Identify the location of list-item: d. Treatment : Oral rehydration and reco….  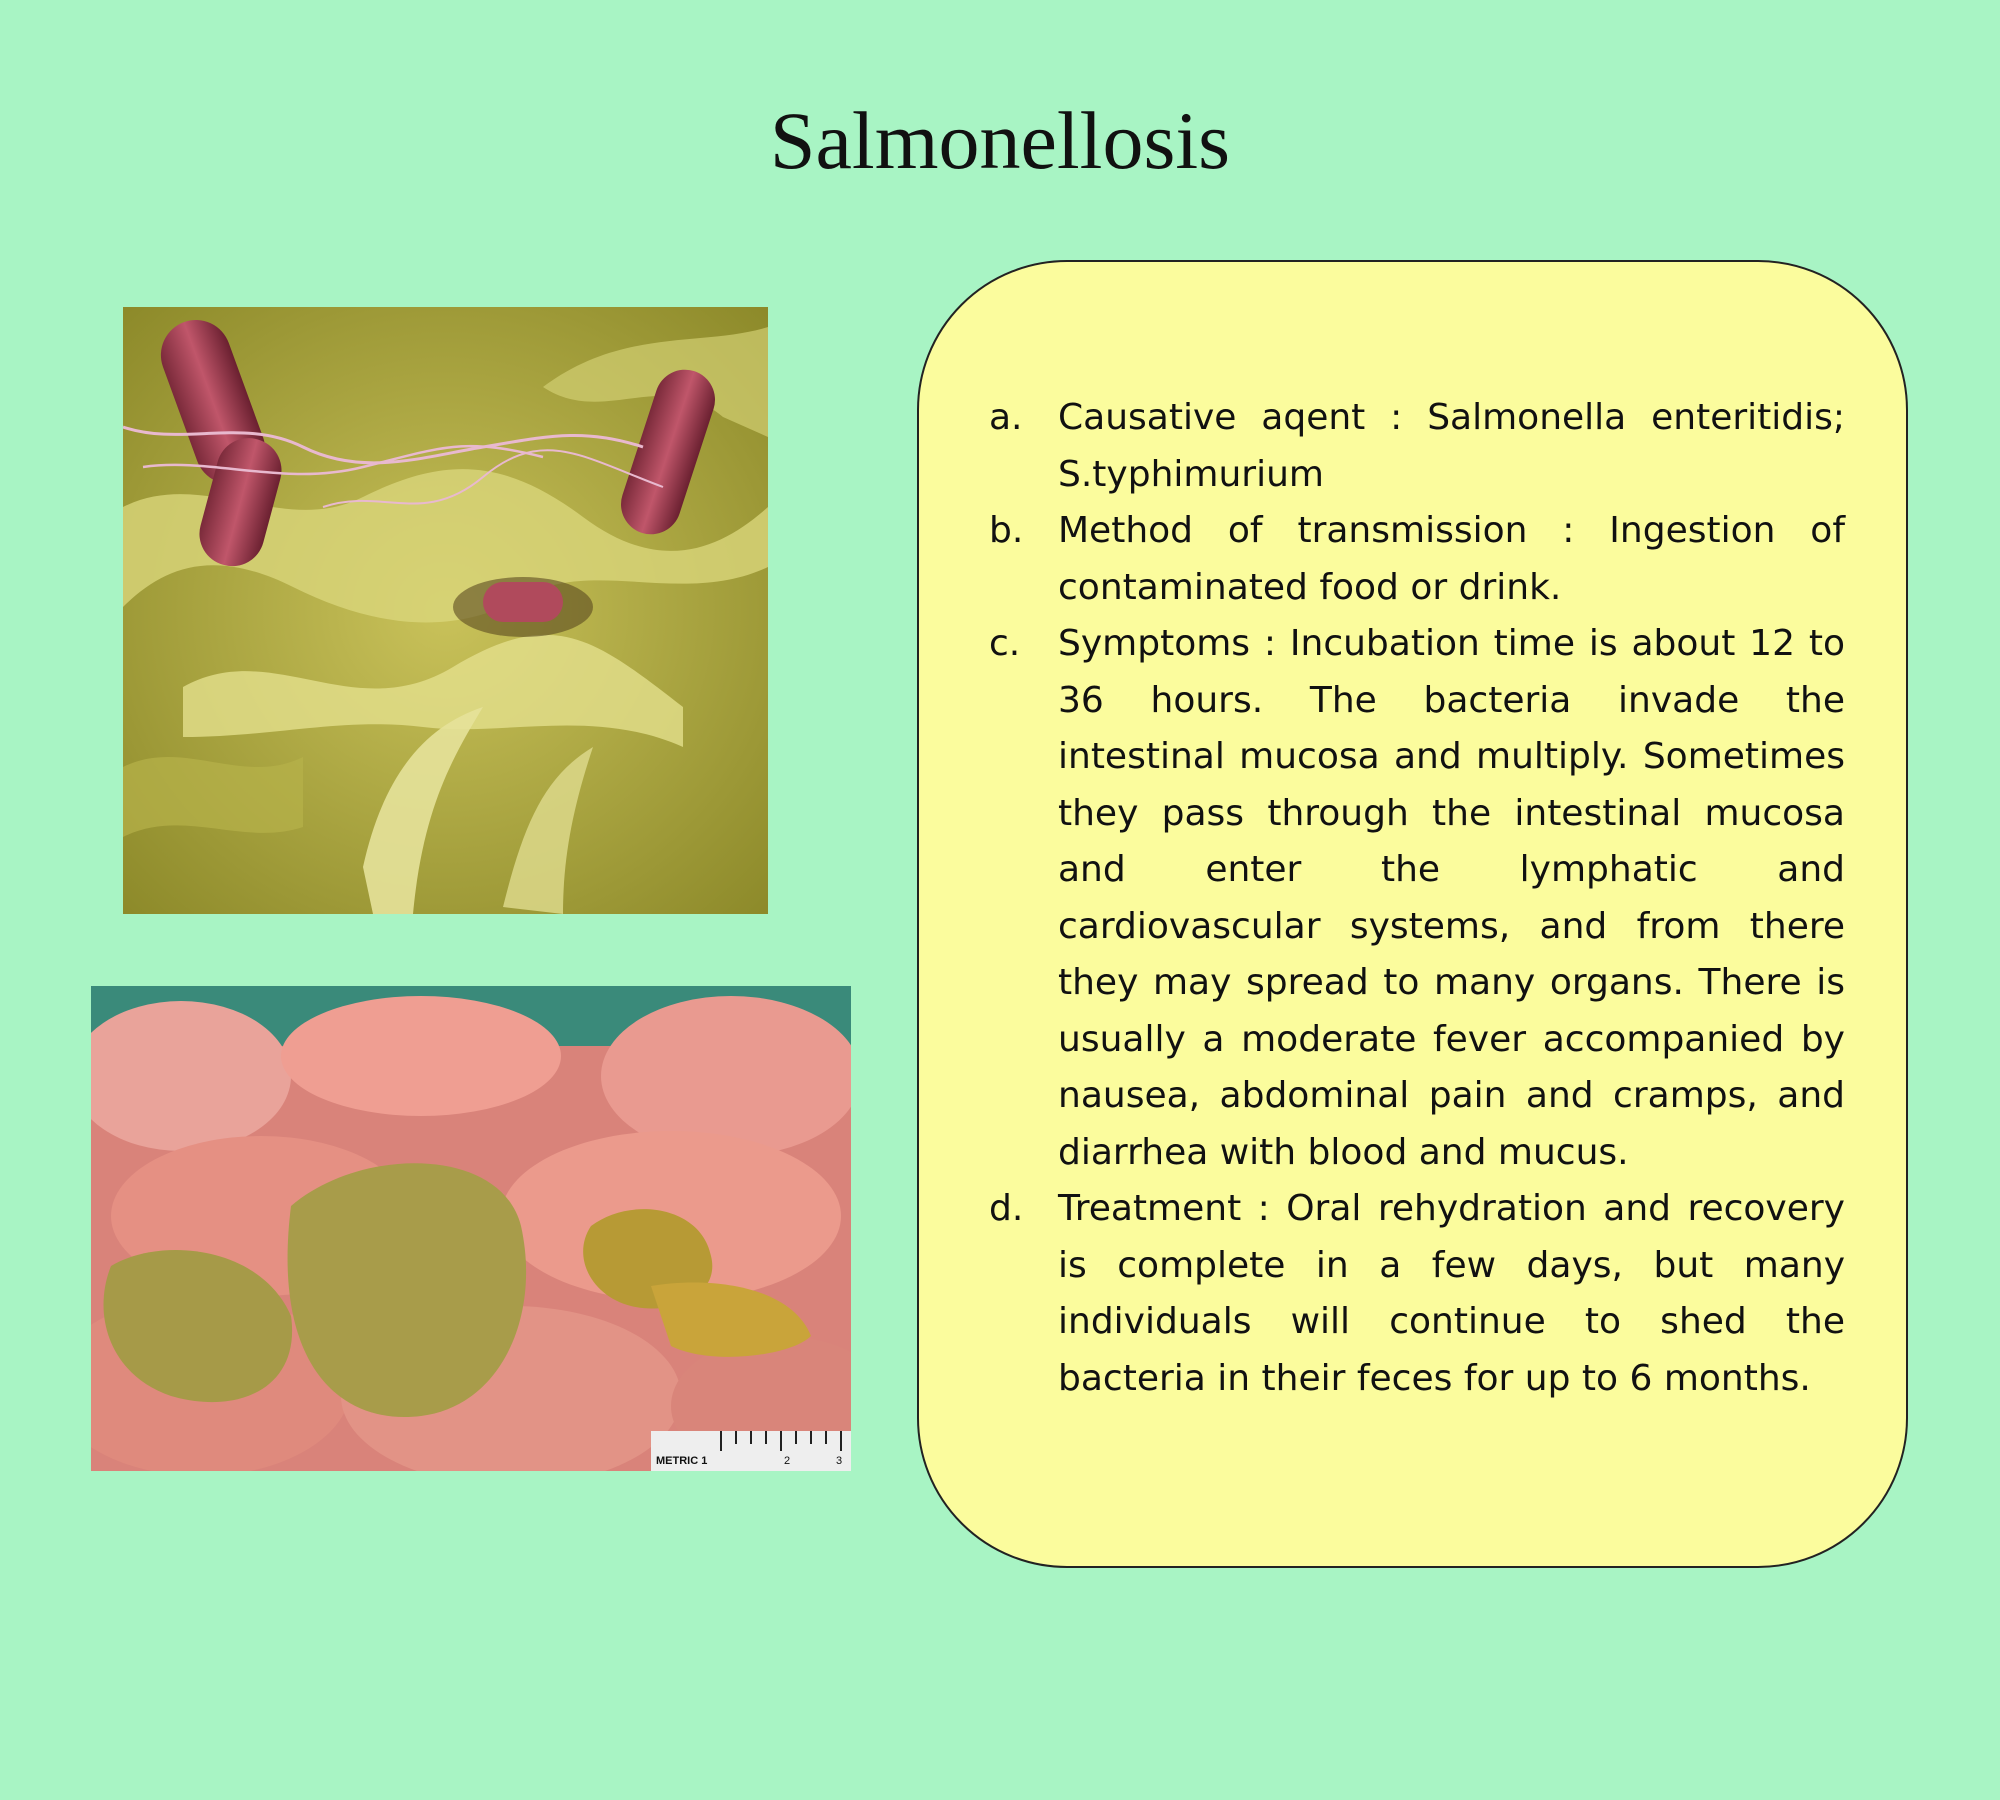
(1417, 1294).